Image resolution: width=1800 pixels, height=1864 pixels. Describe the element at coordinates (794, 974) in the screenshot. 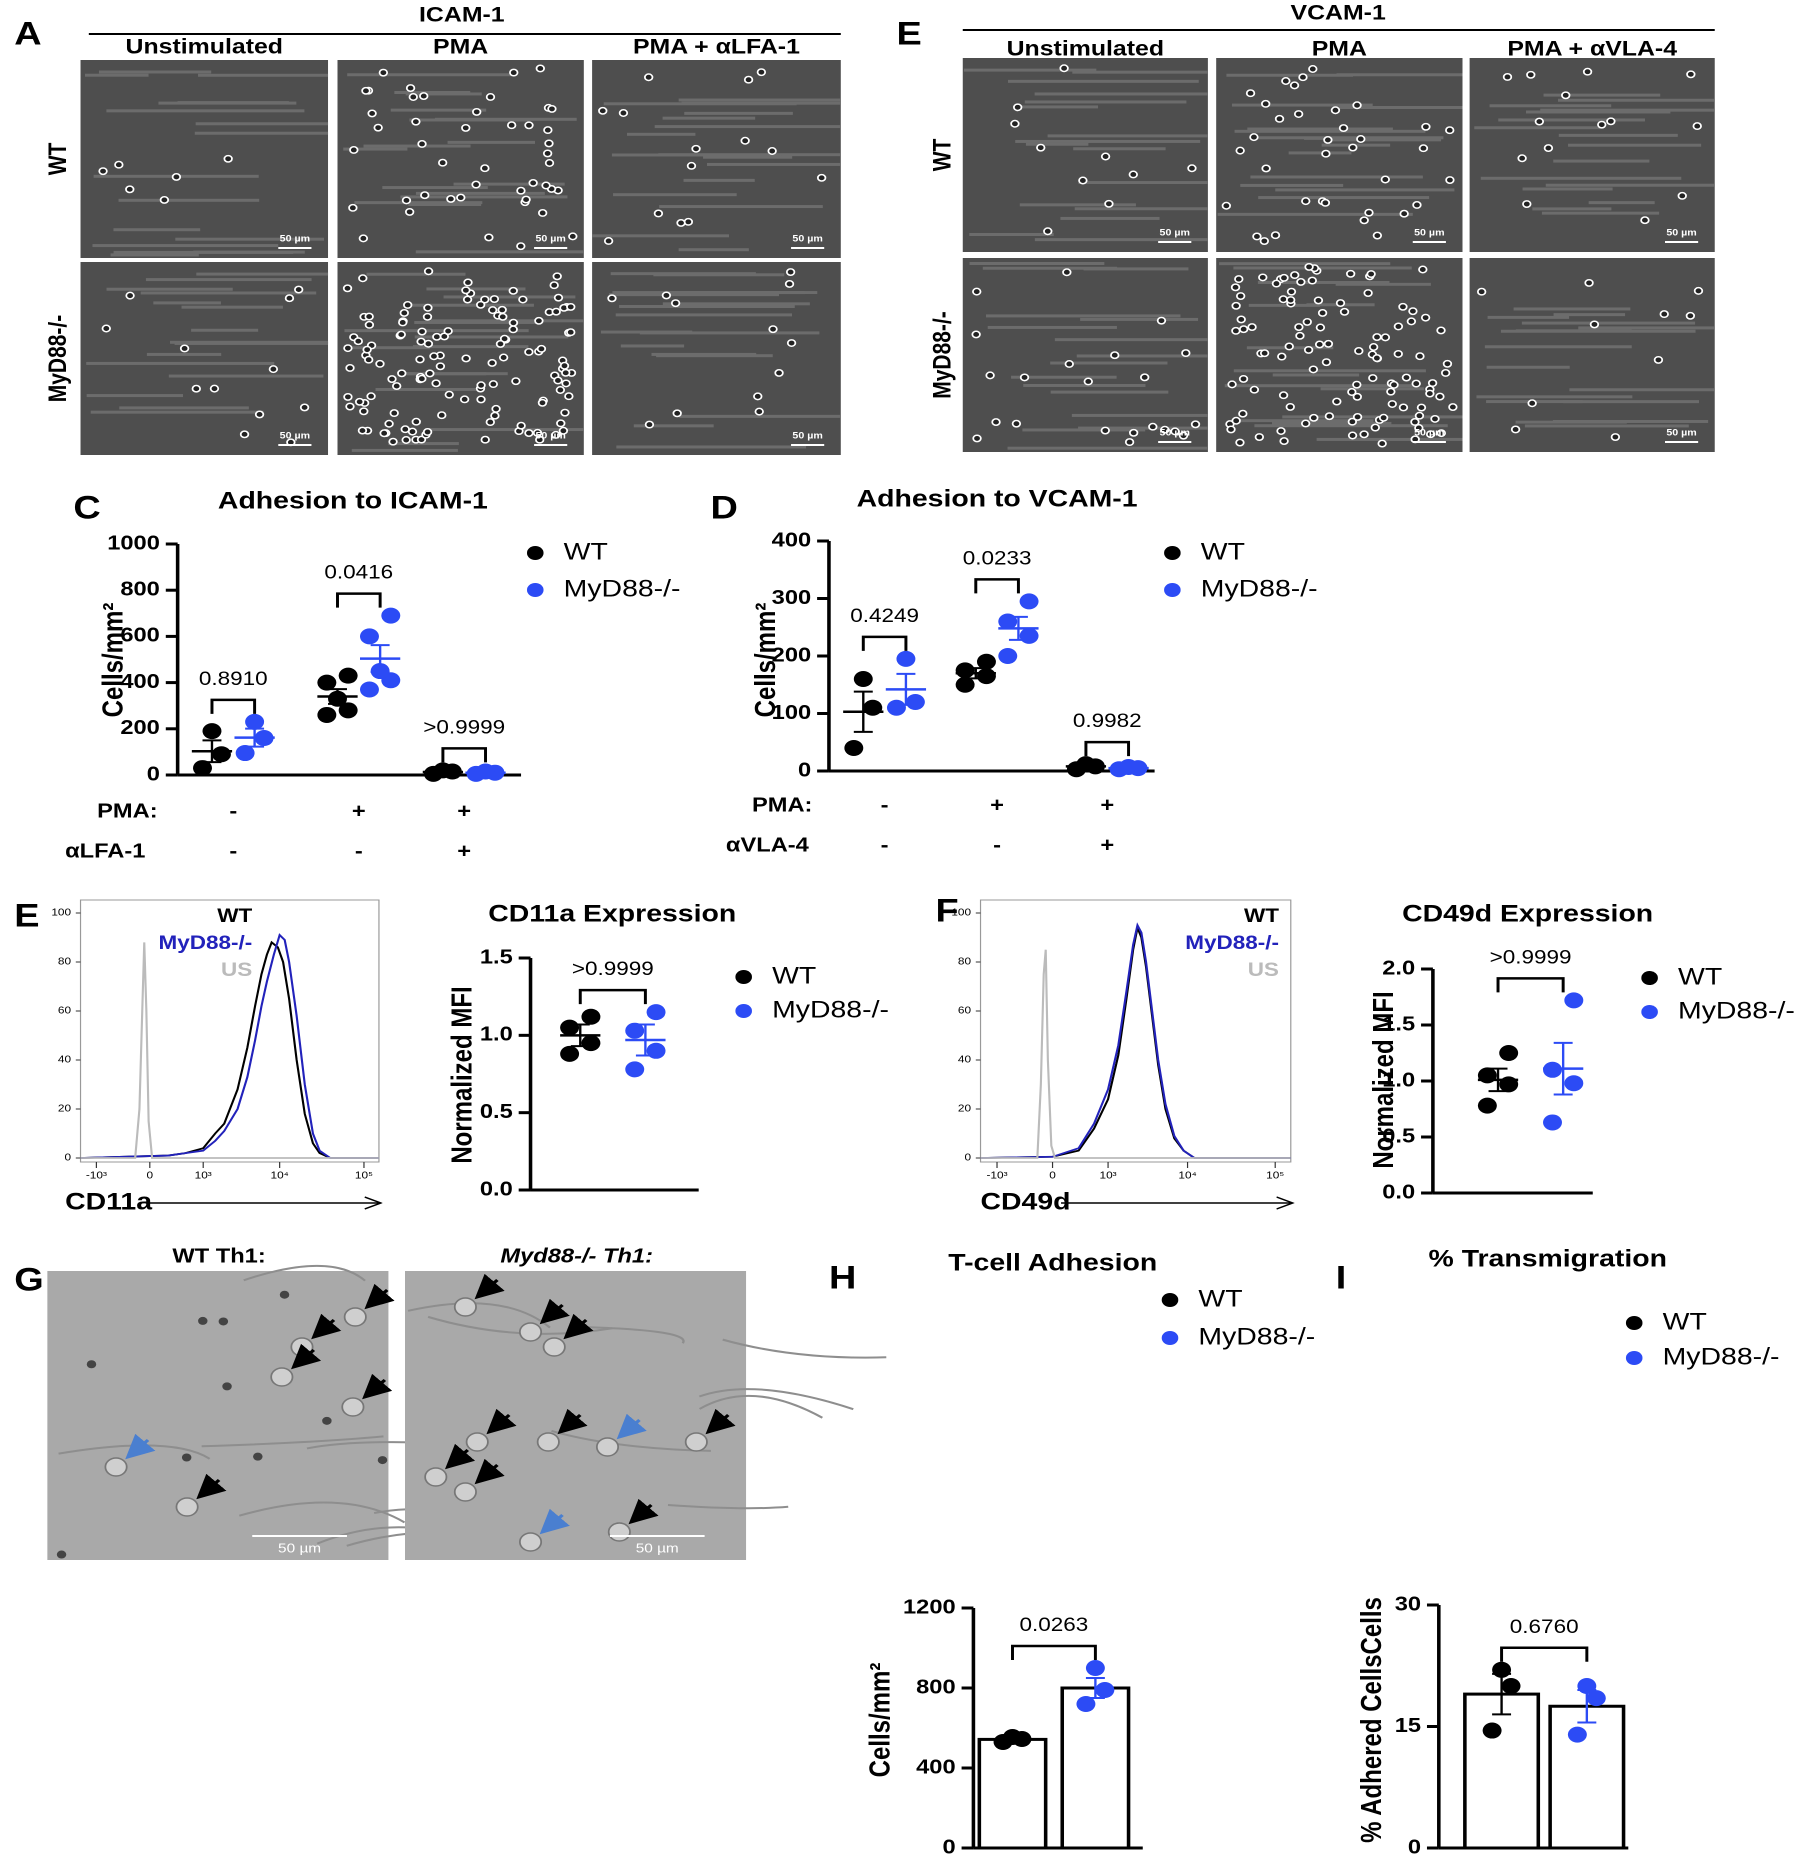

I see `legend-label: WT` at that location.